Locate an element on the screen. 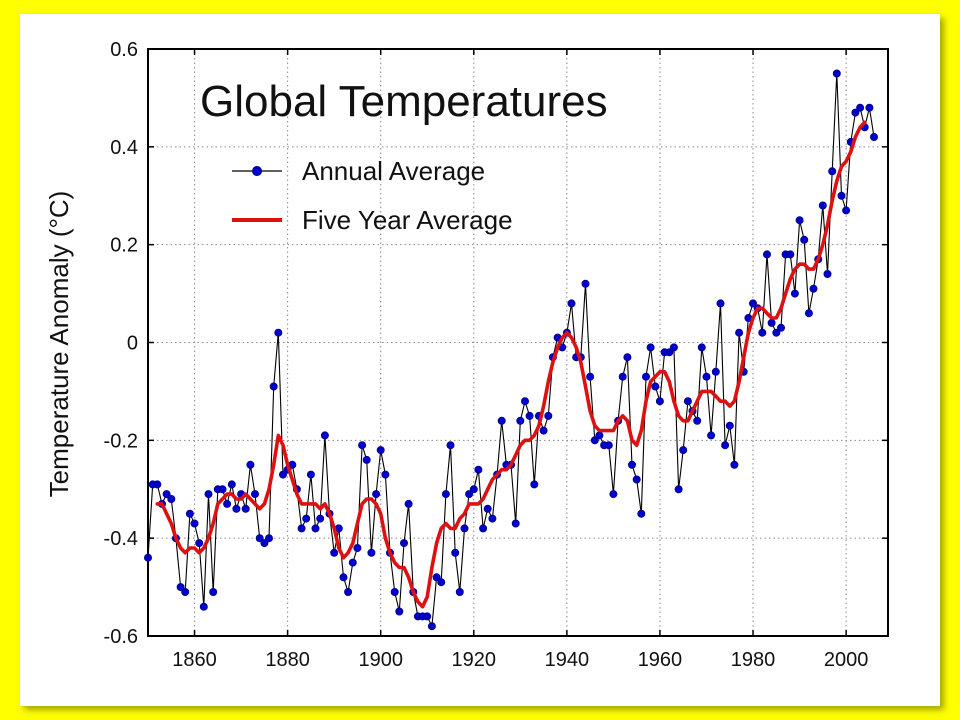 The height and width of the screenshot is (720, 960). legend-annual-marker is located at coordinates (257, 171).